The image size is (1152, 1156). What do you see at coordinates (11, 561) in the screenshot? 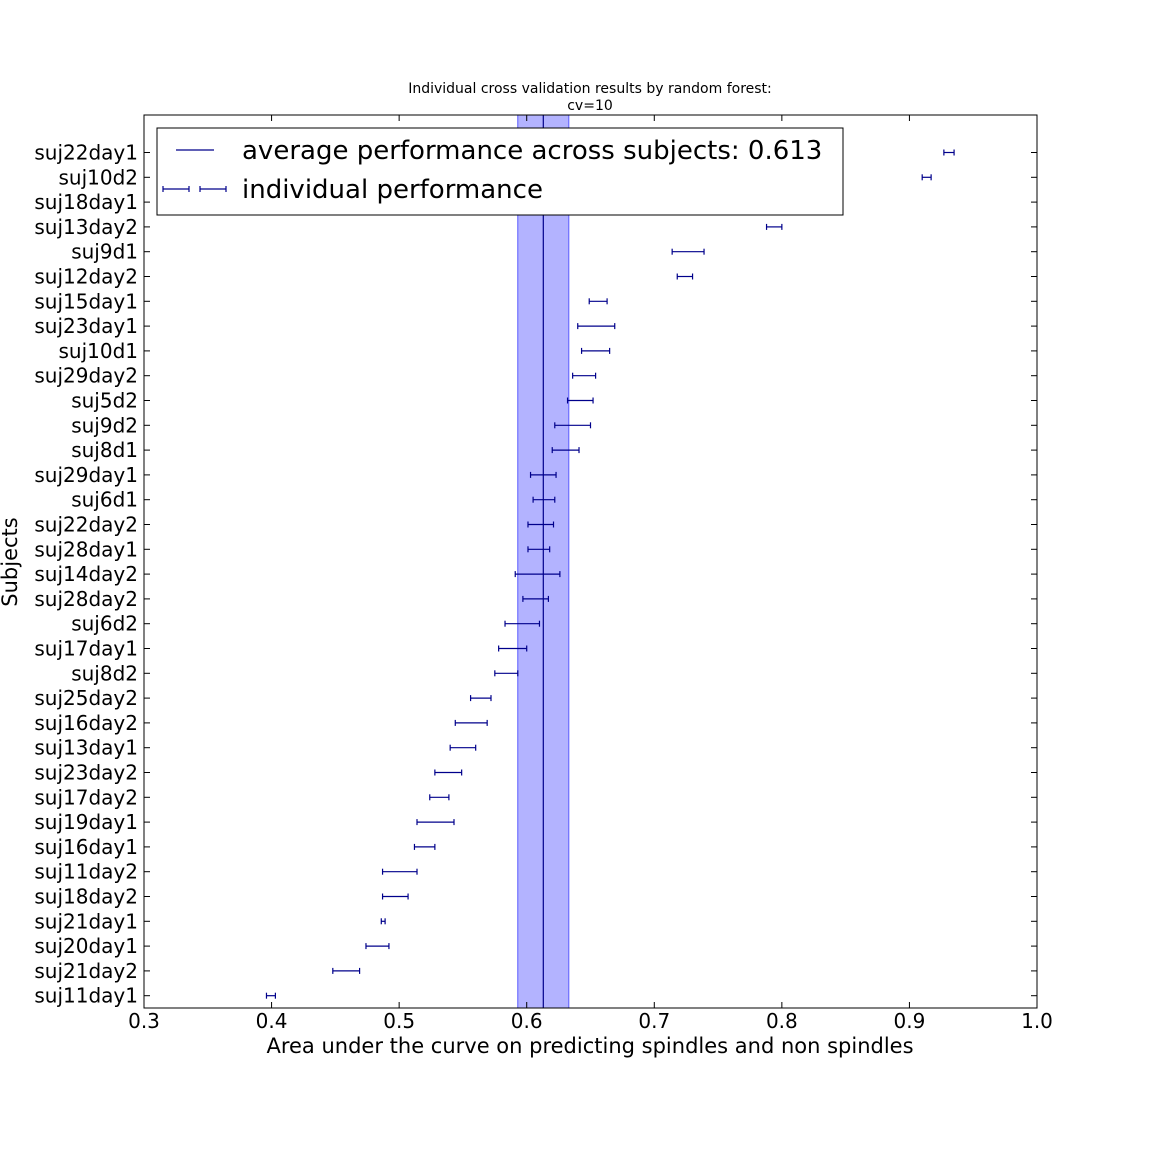
I see `y-axis-label: Subjects` at bounding box center [11, 561].